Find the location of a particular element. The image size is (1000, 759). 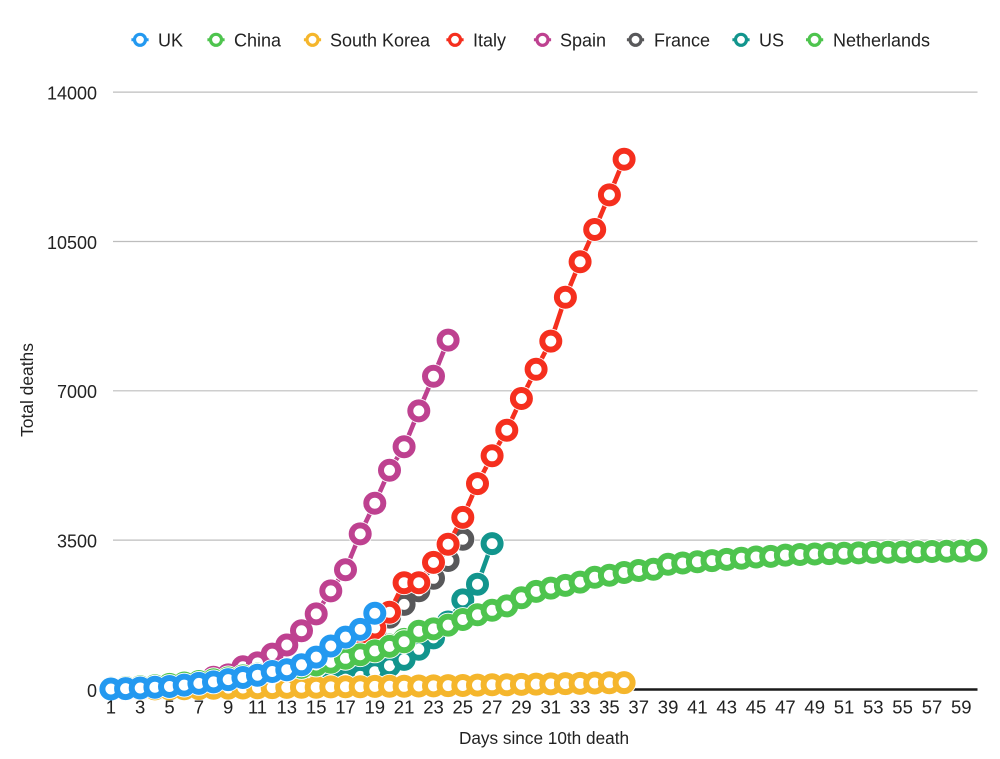

svg-text: 49 is located at coordinates (814, 707).